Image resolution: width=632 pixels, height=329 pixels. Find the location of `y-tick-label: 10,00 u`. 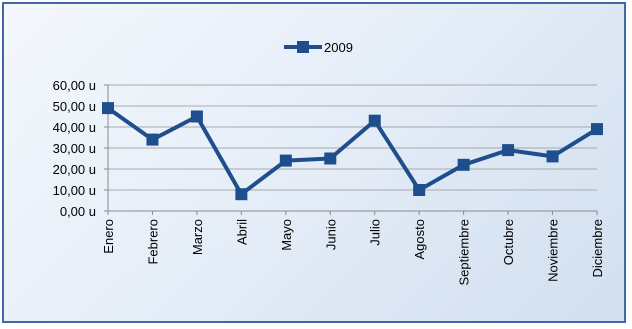

y-tick-label: 10,00 u is located at coordinates (74, 190).